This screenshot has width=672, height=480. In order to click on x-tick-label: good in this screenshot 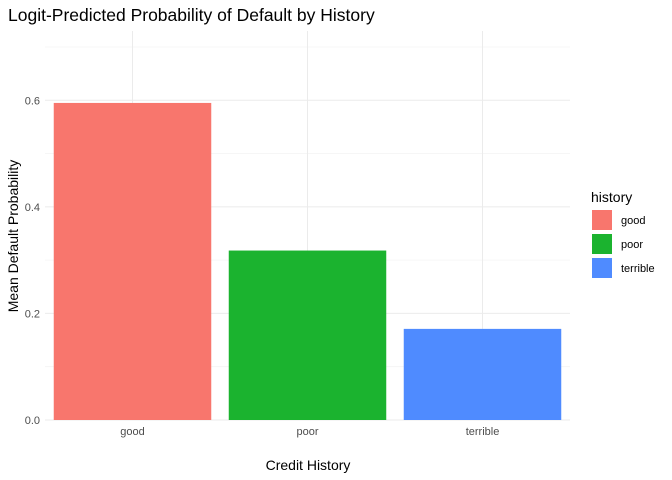, I will do `click(132, 432)`.